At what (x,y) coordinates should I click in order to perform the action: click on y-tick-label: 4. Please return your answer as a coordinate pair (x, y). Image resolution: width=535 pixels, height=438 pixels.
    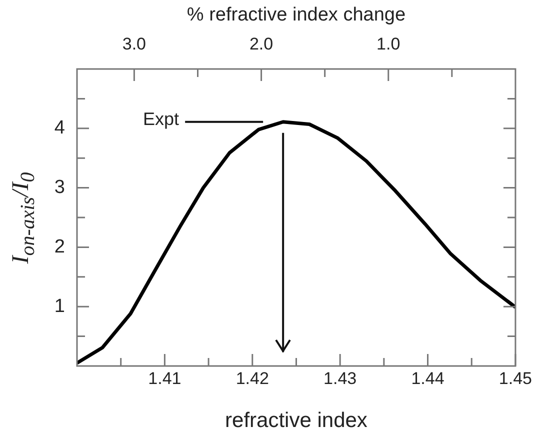
    Looking at the image, I should click on (60, 128).